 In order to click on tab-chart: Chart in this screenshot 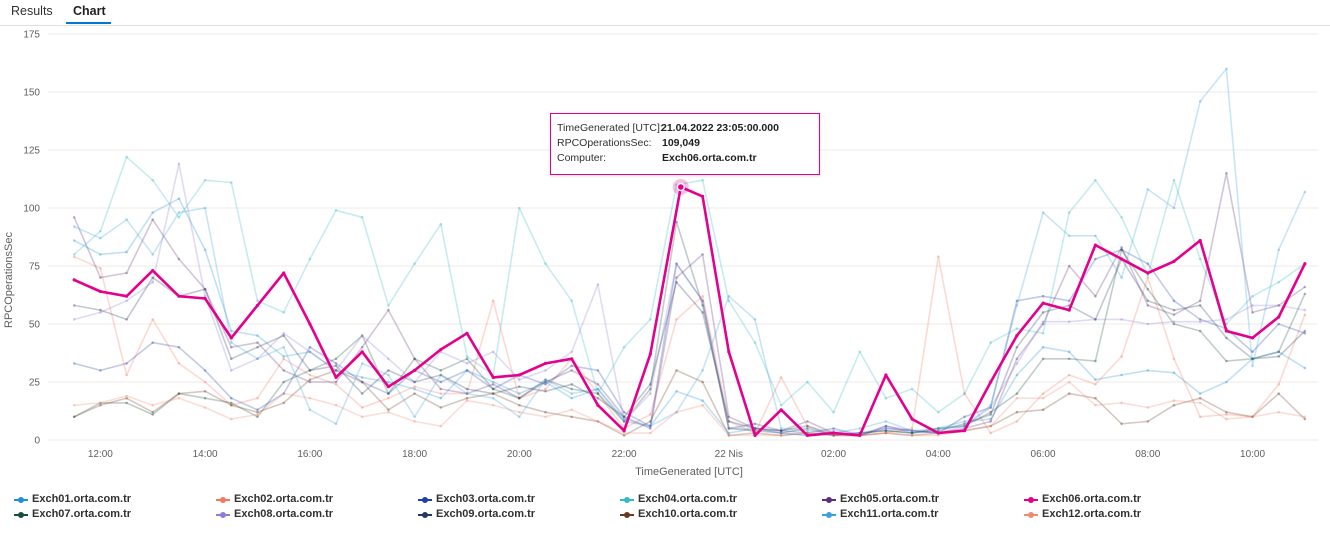, I will do `click(89, 11)`.